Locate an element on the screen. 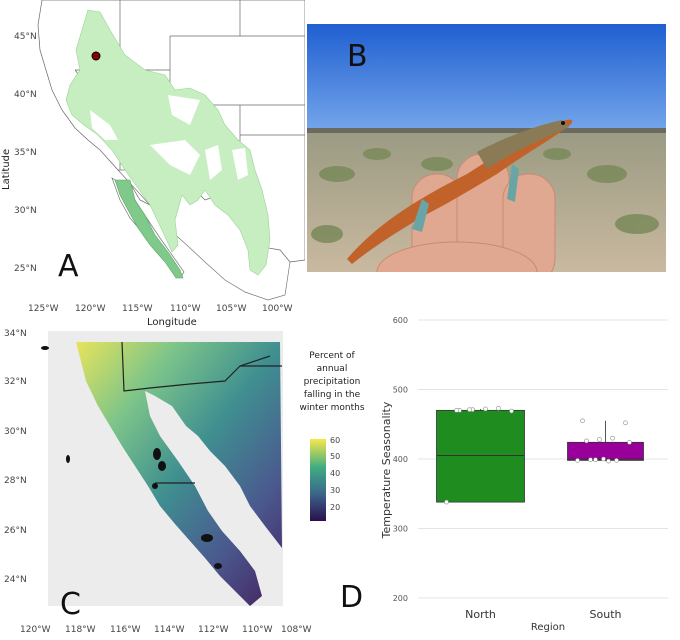 The width and height of the screenshot is (680, 640). panel-d-letter-text: D is located at coordinates (352, 597).